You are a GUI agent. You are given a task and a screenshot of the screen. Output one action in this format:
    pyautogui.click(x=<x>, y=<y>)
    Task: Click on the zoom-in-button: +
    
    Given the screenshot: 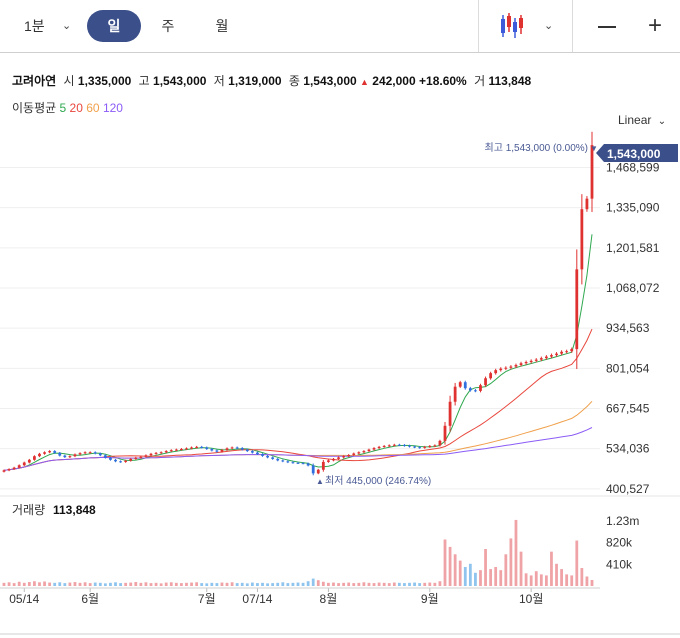 What is the action you would take?
    pyautogui.click(x=655, y=26)
    